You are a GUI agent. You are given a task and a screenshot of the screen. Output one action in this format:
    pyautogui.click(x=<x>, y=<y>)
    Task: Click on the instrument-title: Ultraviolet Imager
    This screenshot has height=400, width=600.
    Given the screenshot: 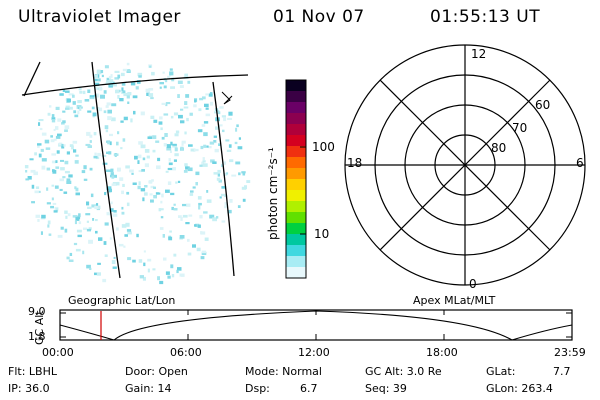 What is the action you would take?
    pyautogui.click(x=99, y=17)
    